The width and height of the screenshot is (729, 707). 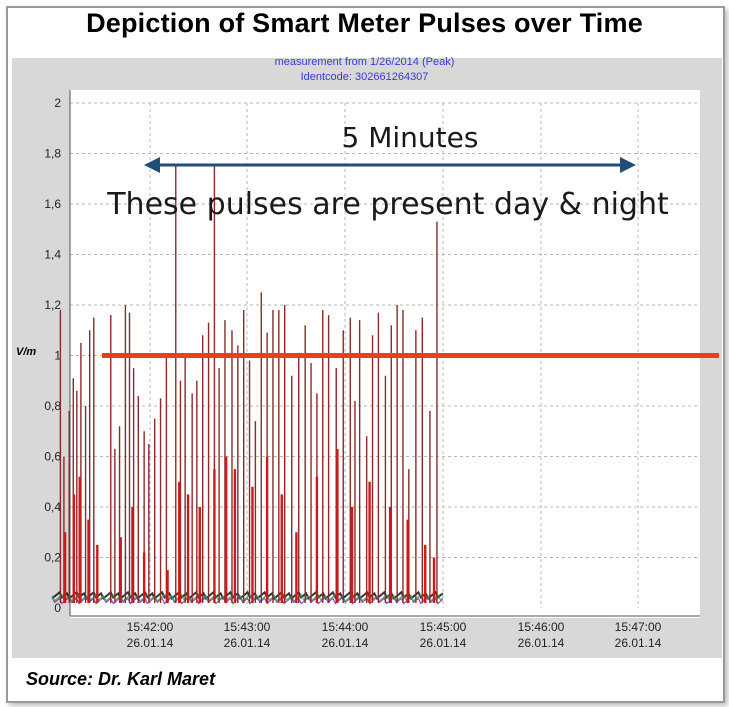 What do you see at coordinates (52, 558) in the screenshot?
I see `y-tick-label: 0,2` at bounding box center [52, 558].